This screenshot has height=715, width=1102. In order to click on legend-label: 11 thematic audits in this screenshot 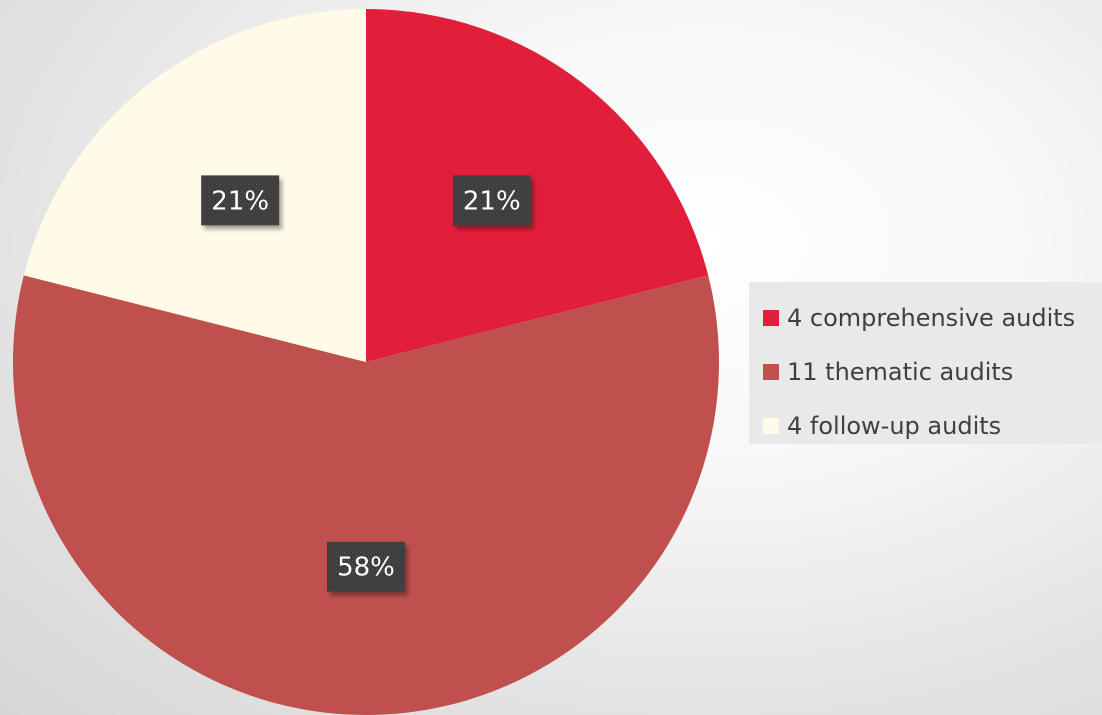, I will do `click(900, 372)`.